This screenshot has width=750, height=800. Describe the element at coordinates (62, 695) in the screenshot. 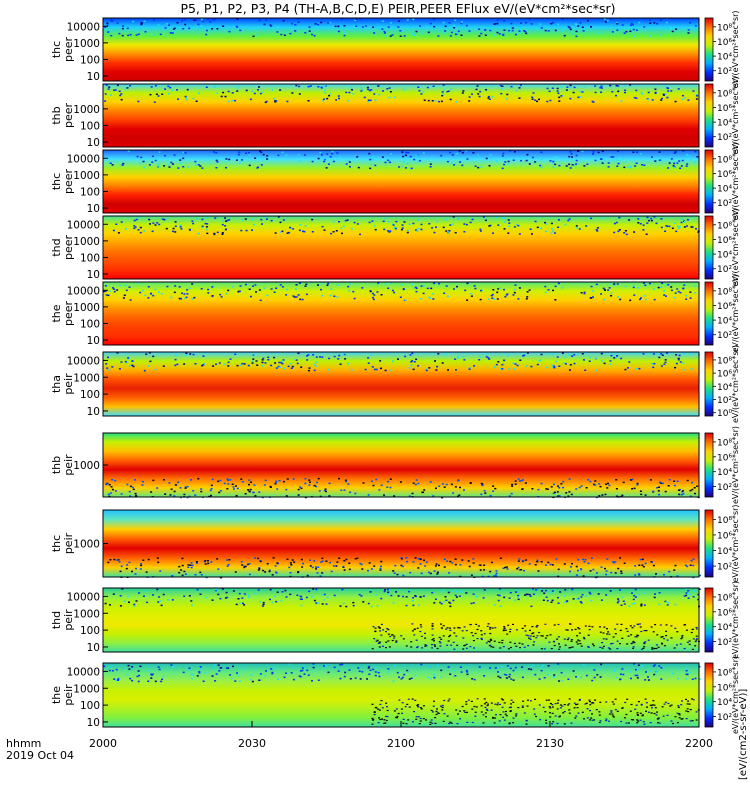

I see `panel-label: thepeir` at that location.